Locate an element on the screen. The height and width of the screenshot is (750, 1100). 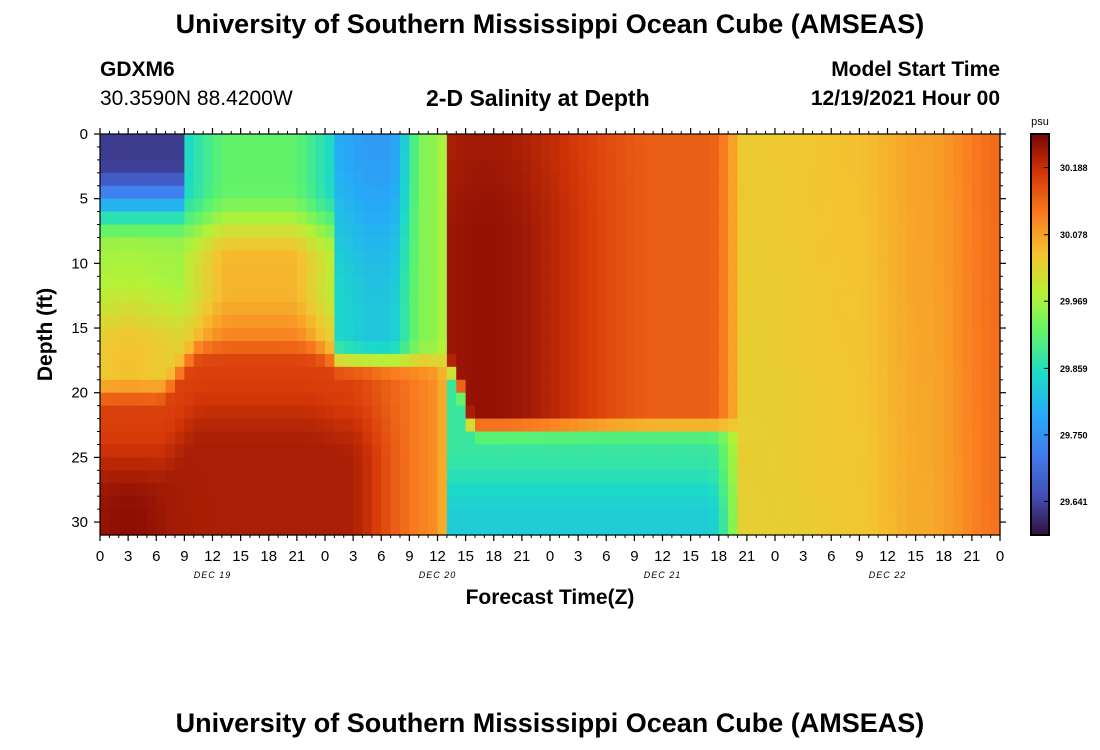
x-tick-label: 12 is located at coordinates (662, 556).